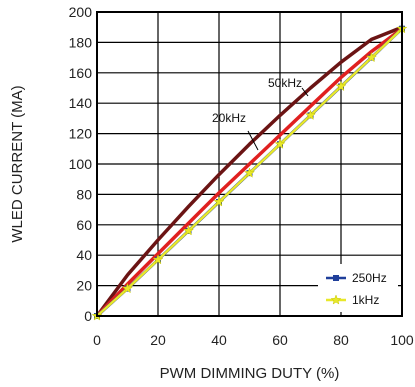 Image resolution: width=415 pixels, height=387 pixels. I want to click on y-tick-label: 20, so click(84, 286).